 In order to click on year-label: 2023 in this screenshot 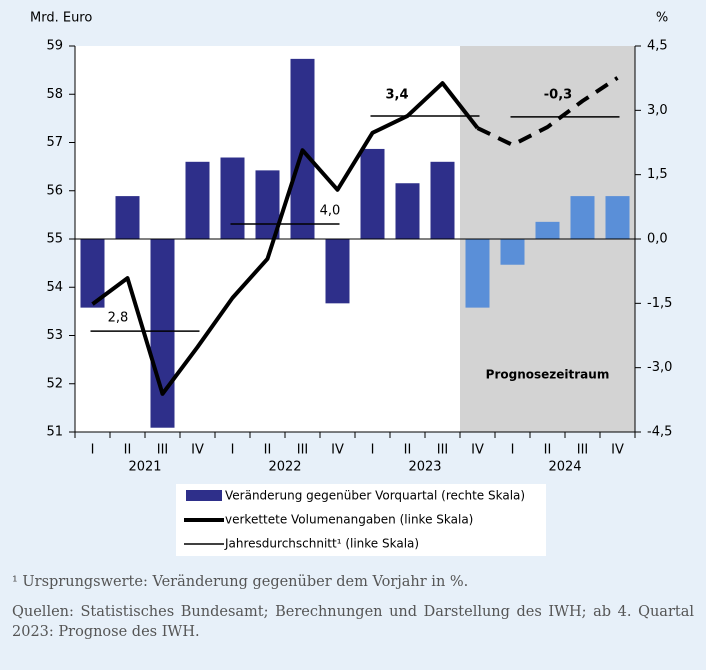, I will do `click(424, 467)`.